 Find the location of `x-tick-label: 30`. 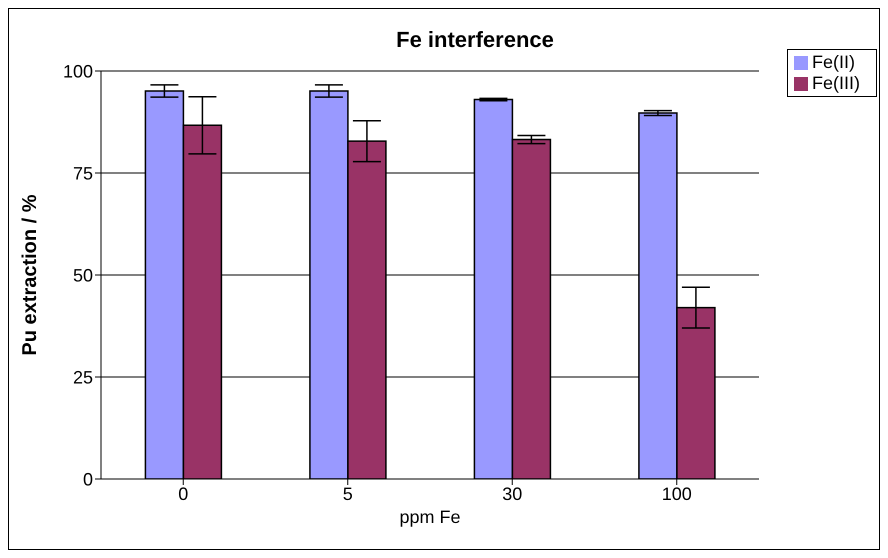

x-tick-label: 30 is located at coordinates (512, 494).